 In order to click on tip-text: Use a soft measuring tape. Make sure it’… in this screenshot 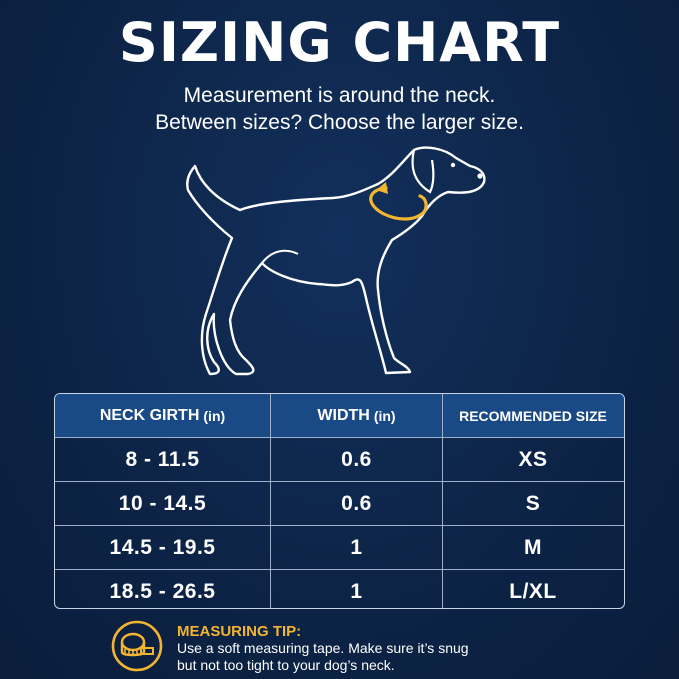, I will do `click(367, 657)`.